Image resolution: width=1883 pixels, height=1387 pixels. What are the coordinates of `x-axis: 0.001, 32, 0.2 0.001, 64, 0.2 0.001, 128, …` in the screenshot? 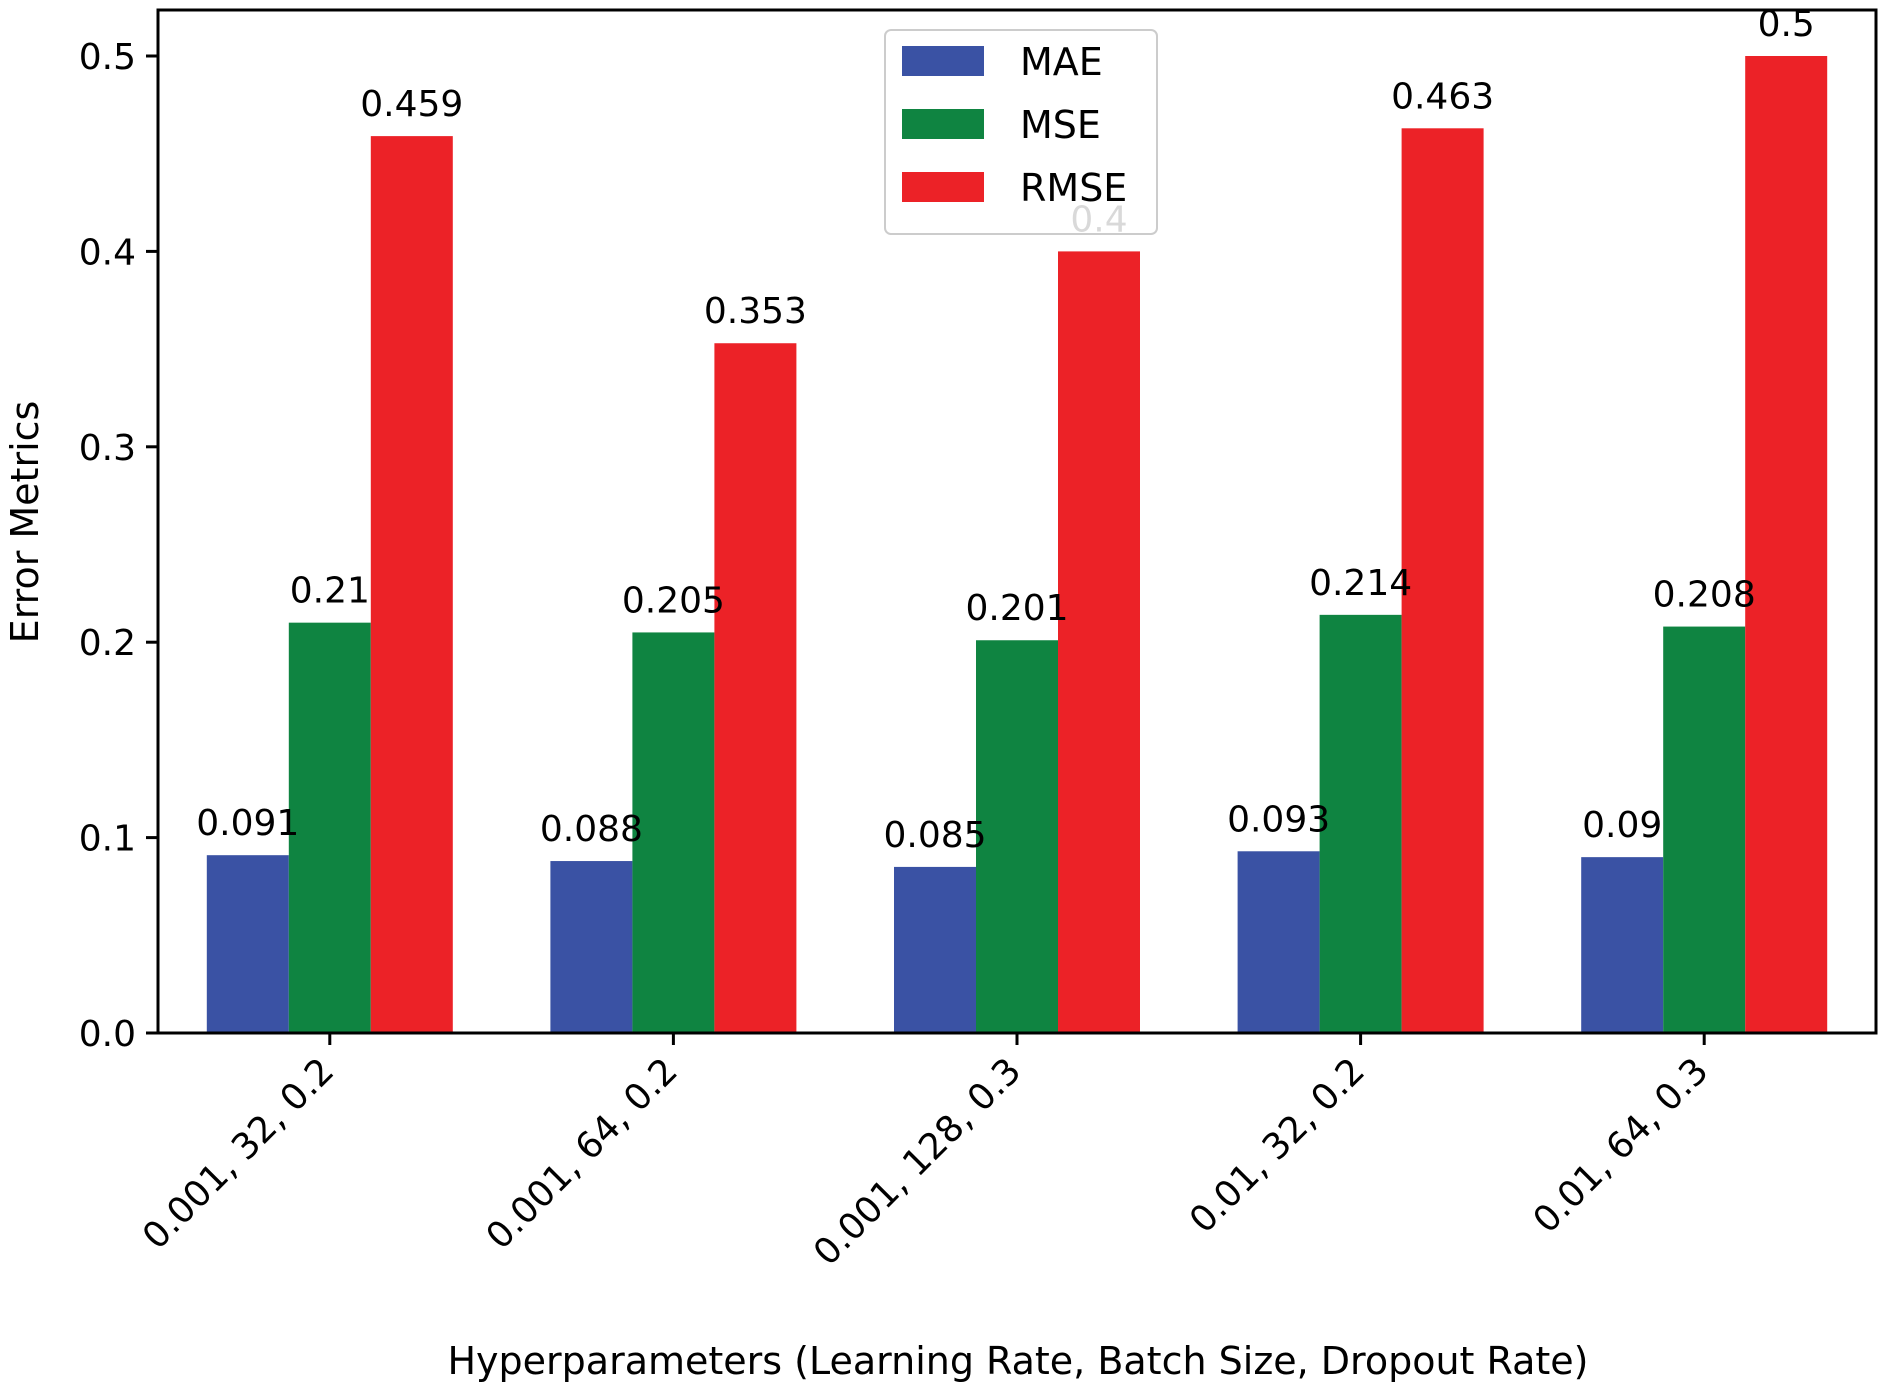 It's located at (926, 1153).